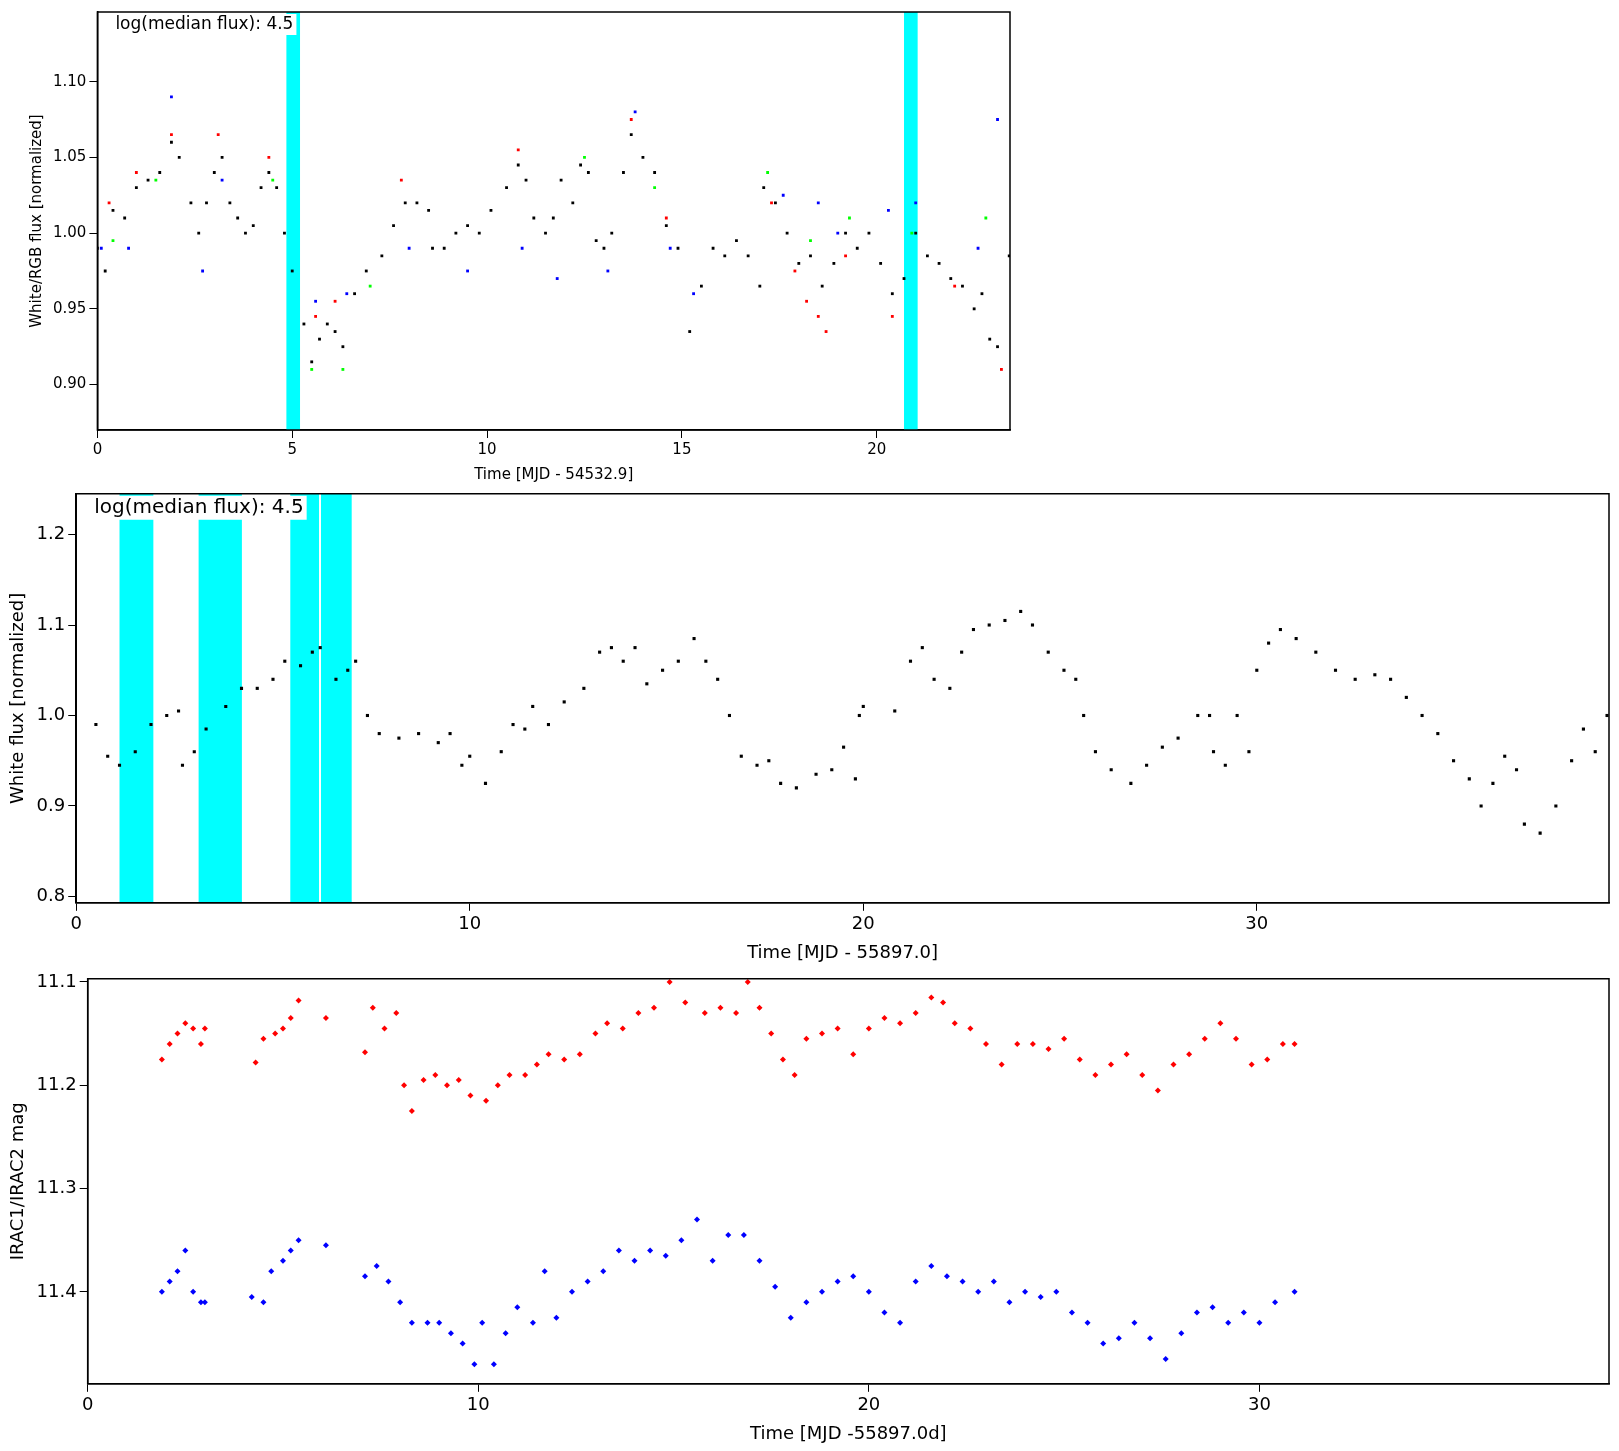 The image size is (1619, 1451). I want to click on y-tick-label: 1.00, so click(69, 232).